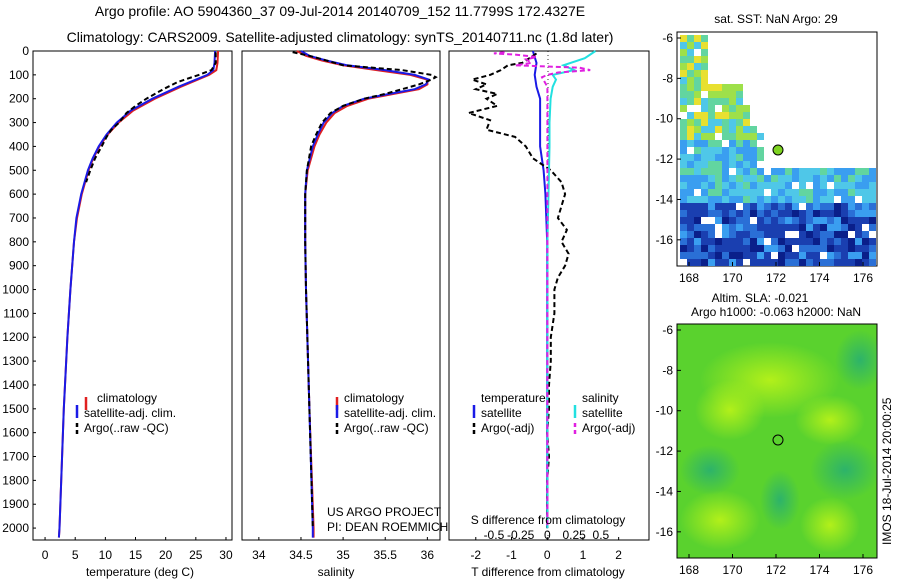 The width and height of the screenshot is (900, 580). I want to click on series-satellite-temperature, so click(137, 294).